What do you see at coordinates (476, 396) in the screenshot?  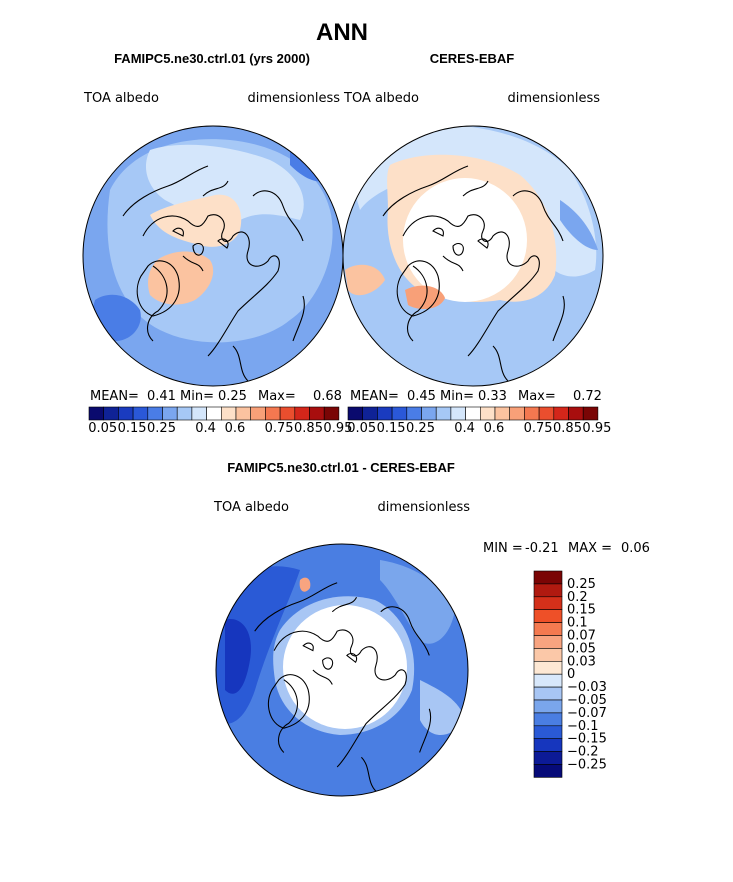 I see `stats-line: MEAN= 0.45 Min= 0.33 Max= 0.72` at bounding box center [476, 396].